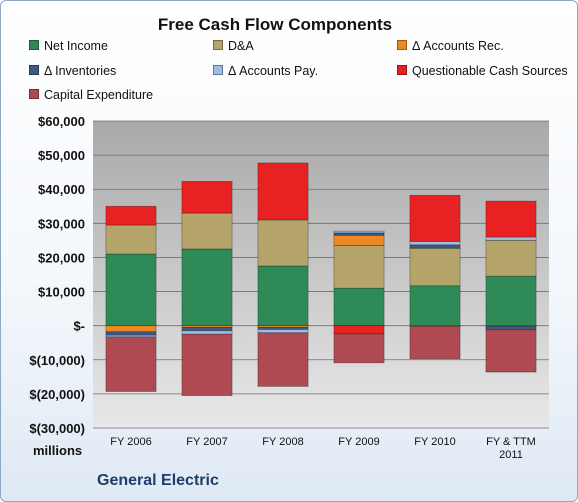  What do you see at coordinates (283, 191) in the screenshot?
I see `bar-questionable-cash-sources-fy-2008` at bounding box center [283, 191].